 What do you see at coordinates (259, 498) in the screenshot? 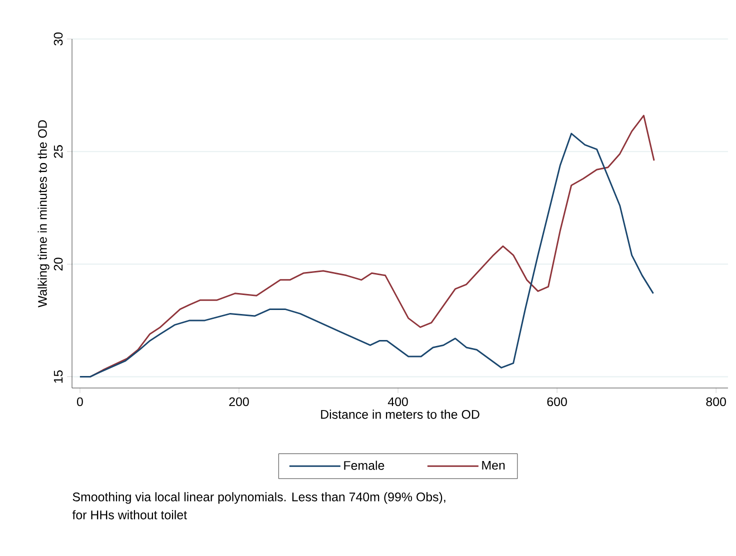
I see `text: Smoothing via local linear polynomials. Less than 740m (99% Obs),` at bounding box center [259, 498].